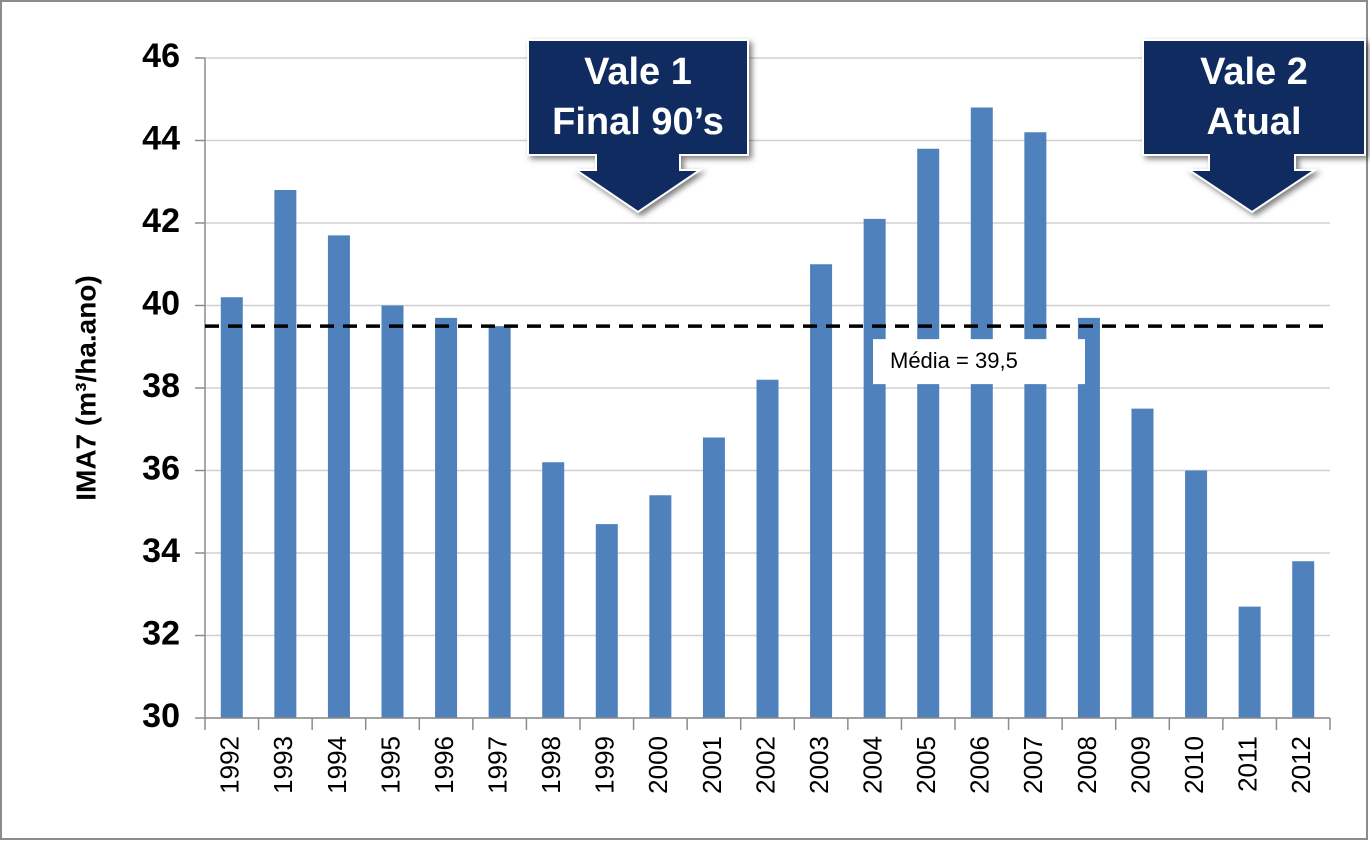 Image resolution: width=1370 pixels, height=842 pixels. What do you see at coordinates (161, 551) in the screenshot?
I see `y-tick-label: 34` at bounding box center [161, 551].